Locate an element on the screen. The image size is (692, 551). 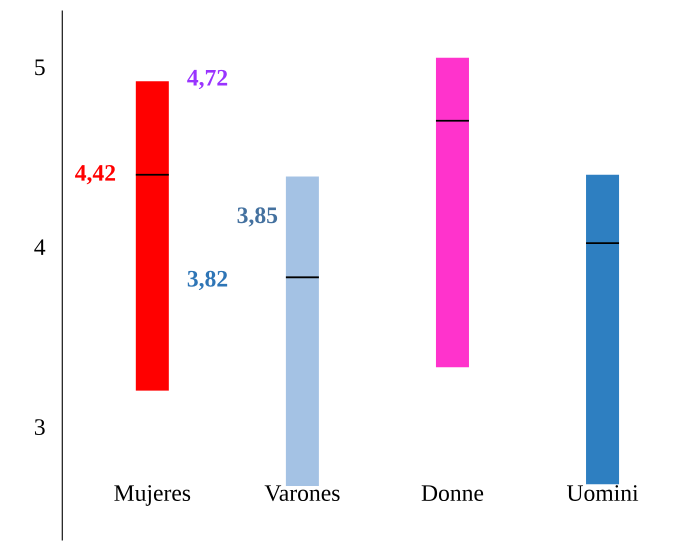
annotation: 4,42 is located at coordinates (95, 174).